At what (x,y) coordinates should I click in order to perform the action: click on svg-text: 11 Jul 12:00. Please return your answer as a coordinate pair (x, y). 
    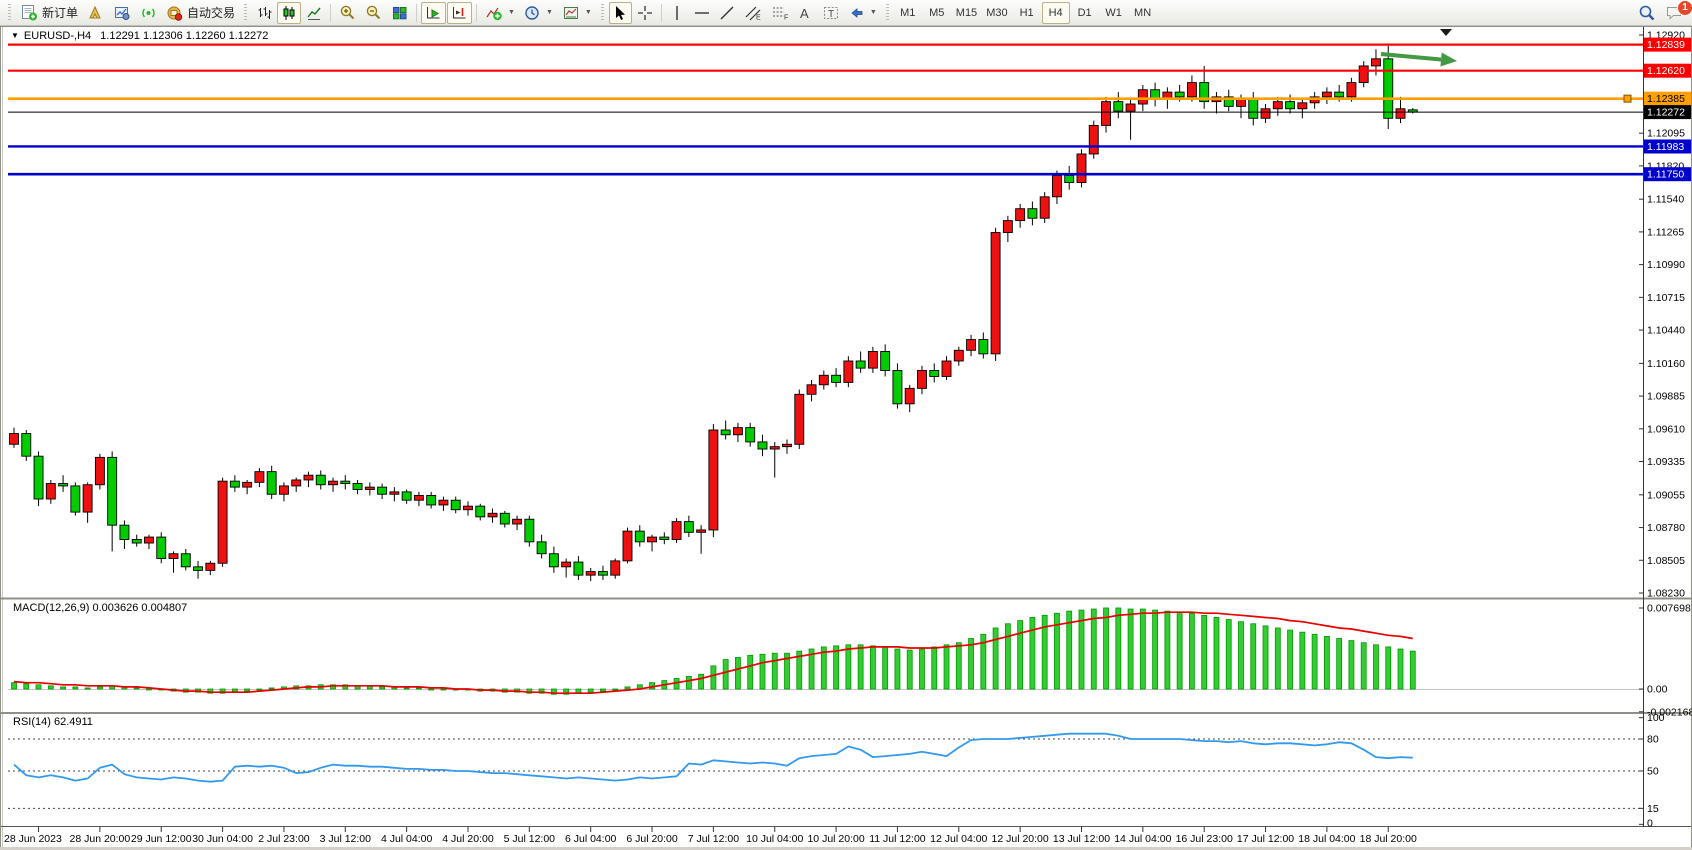
    Looking at the image, I should click on (897, 839).